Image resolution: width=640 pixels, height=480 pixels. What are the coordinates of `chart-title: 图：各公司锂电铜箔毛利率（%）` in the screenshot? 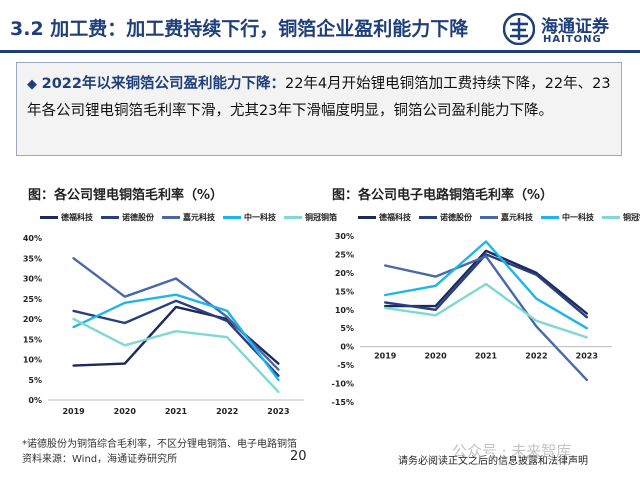 It's located at (126, 195).